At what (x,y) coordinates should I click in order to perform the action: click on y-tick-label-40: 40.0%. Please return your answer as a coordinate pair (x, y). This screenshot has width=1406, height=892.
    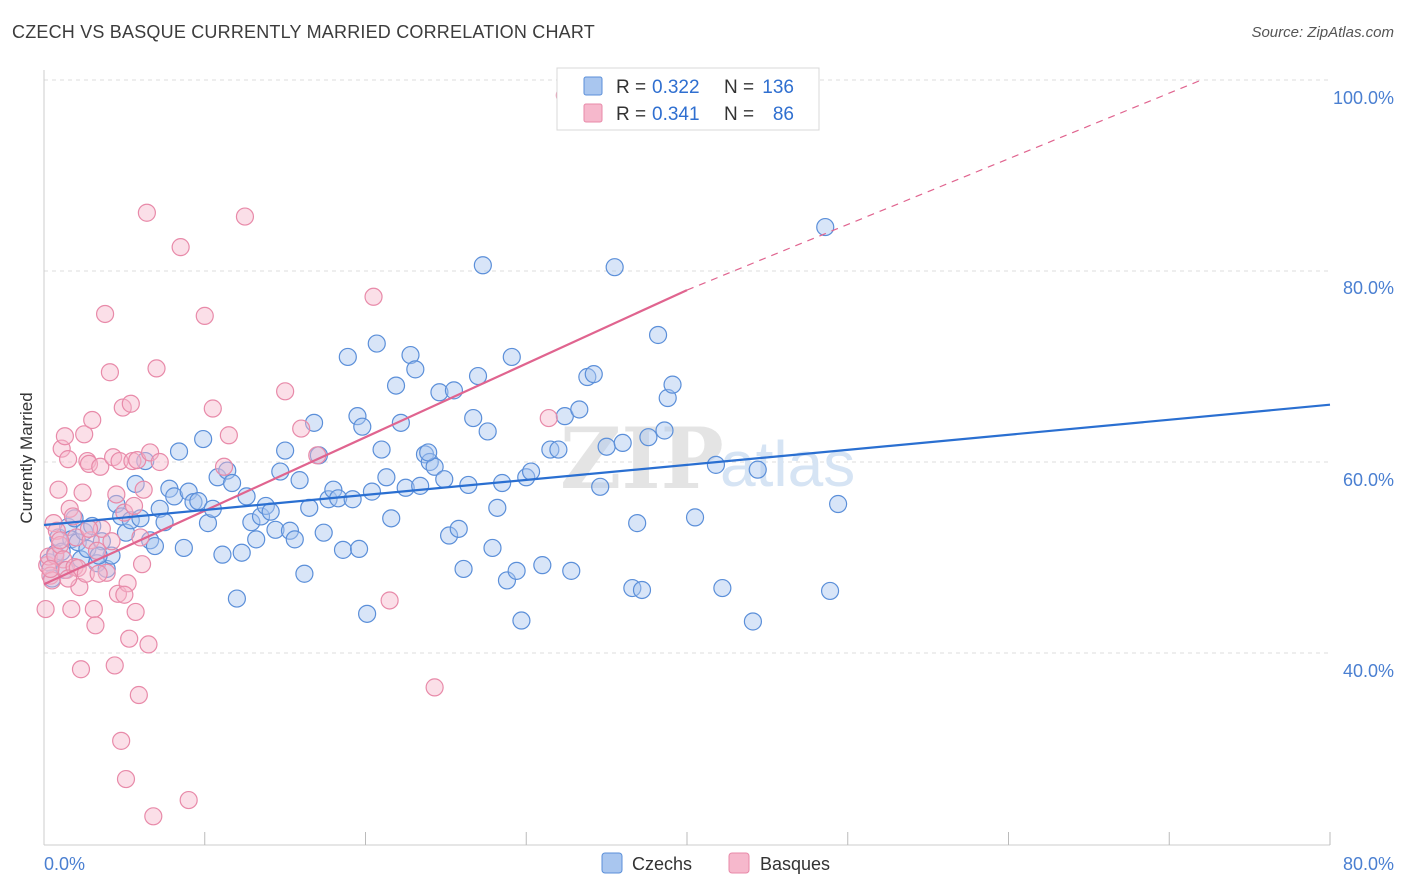
    Looking at the image, I should click on (1368, 671).